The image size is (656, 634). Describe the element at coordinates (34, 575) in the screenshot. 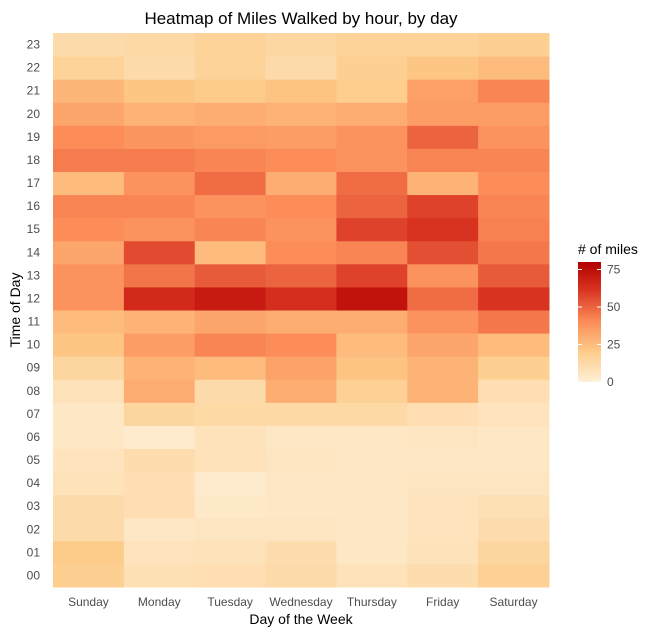

I see `y-tick-label: 00` at that location.